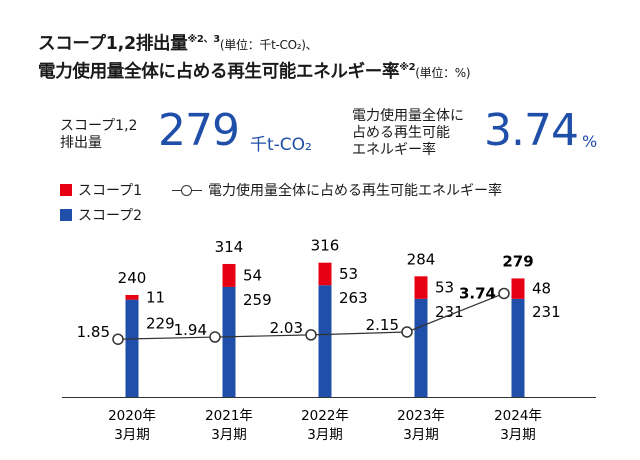 The width and height of the screenshot is (640, 460). Describe the element at coordinates (229, 416) in the screenshot. I see `x-tick-label-year: 2021年` at that location.